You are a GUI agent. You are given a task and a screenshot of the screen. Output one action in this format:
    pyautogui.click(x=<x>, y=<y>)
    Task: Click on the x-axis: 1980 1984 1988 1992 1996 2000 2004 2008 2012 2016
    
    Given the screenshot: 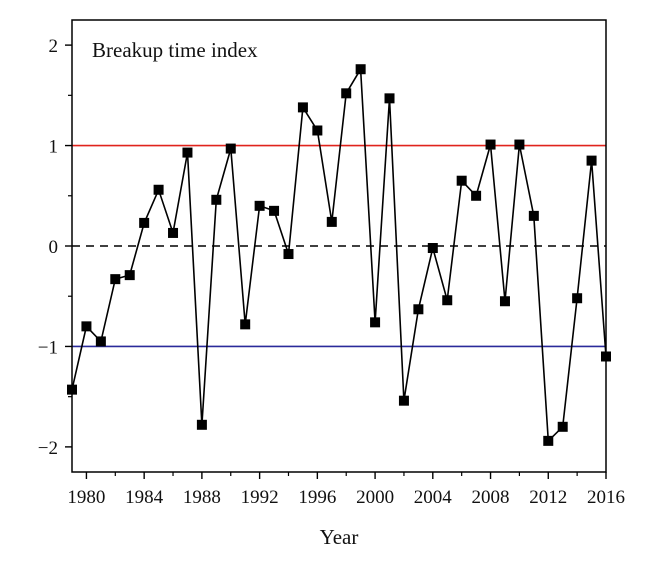 What is the action you would take?
    pyautogui.click(x=346, y=490)
    